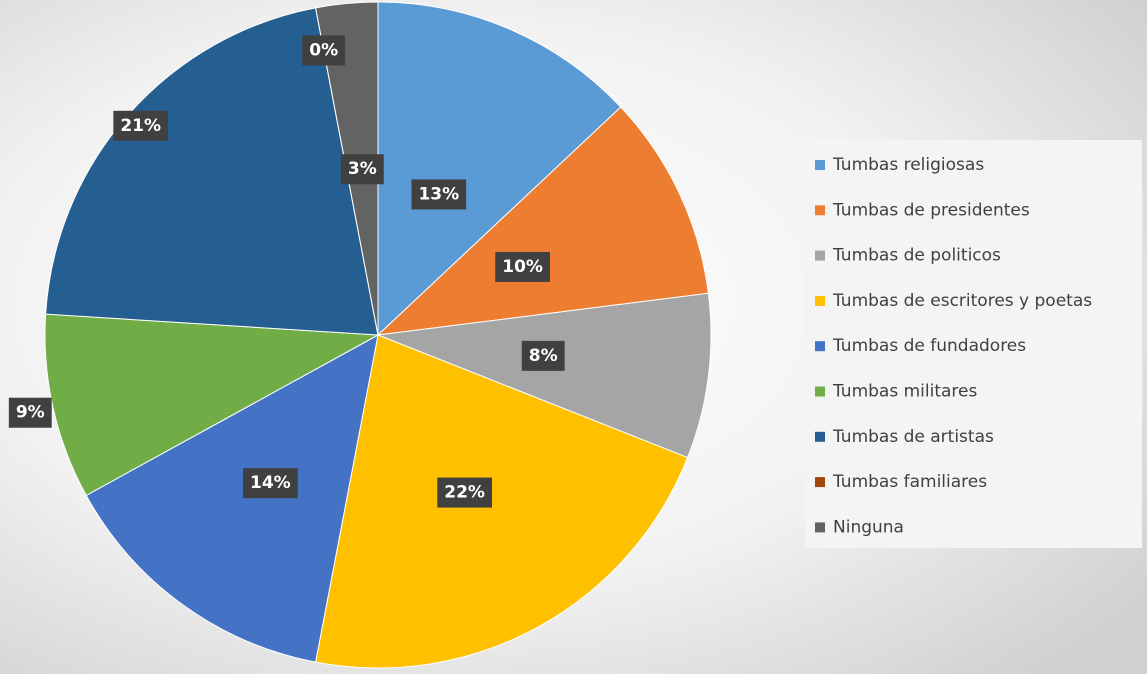 The height and width of the screenshot is (674, 1147). I want to click on legend-label: Tumbas de escritores y poetas, so click(962, 301).